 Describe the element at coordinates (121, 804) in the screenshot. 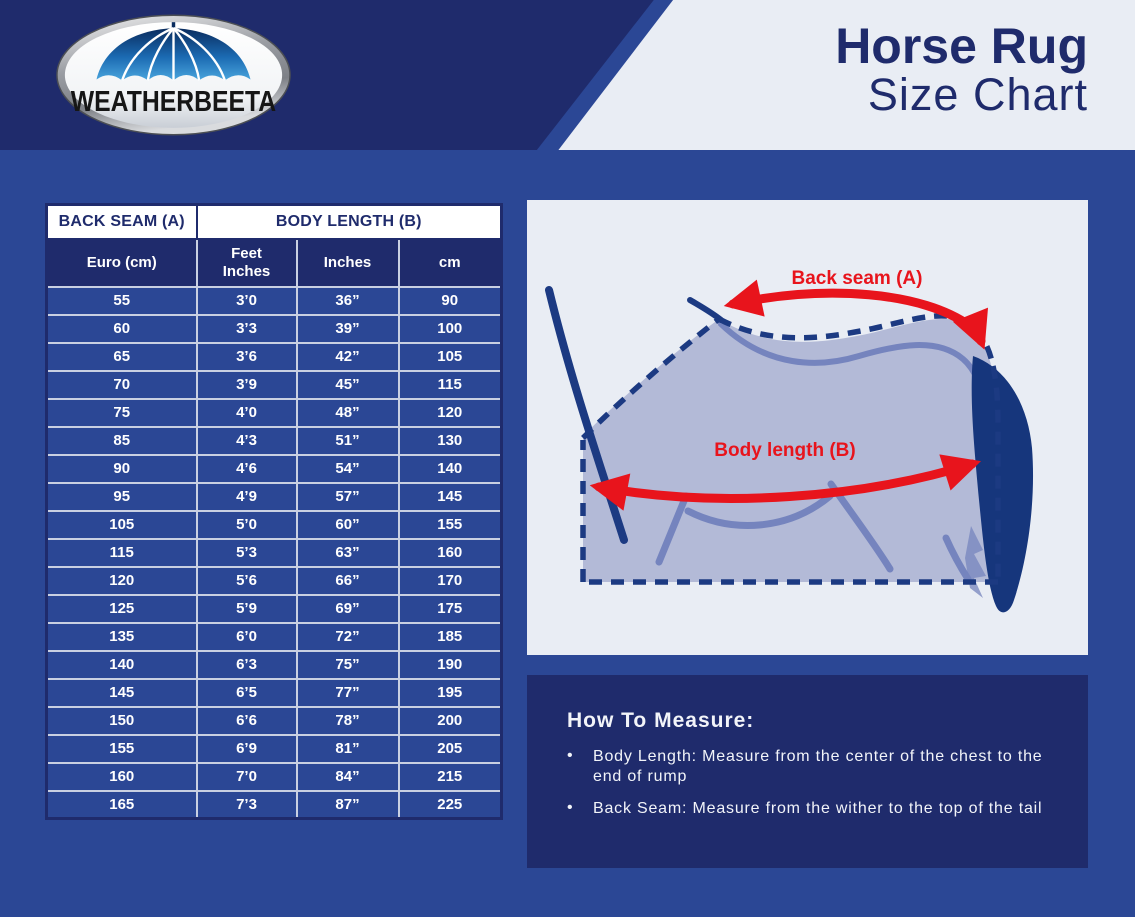

I see `table-cell: 165` at that location.